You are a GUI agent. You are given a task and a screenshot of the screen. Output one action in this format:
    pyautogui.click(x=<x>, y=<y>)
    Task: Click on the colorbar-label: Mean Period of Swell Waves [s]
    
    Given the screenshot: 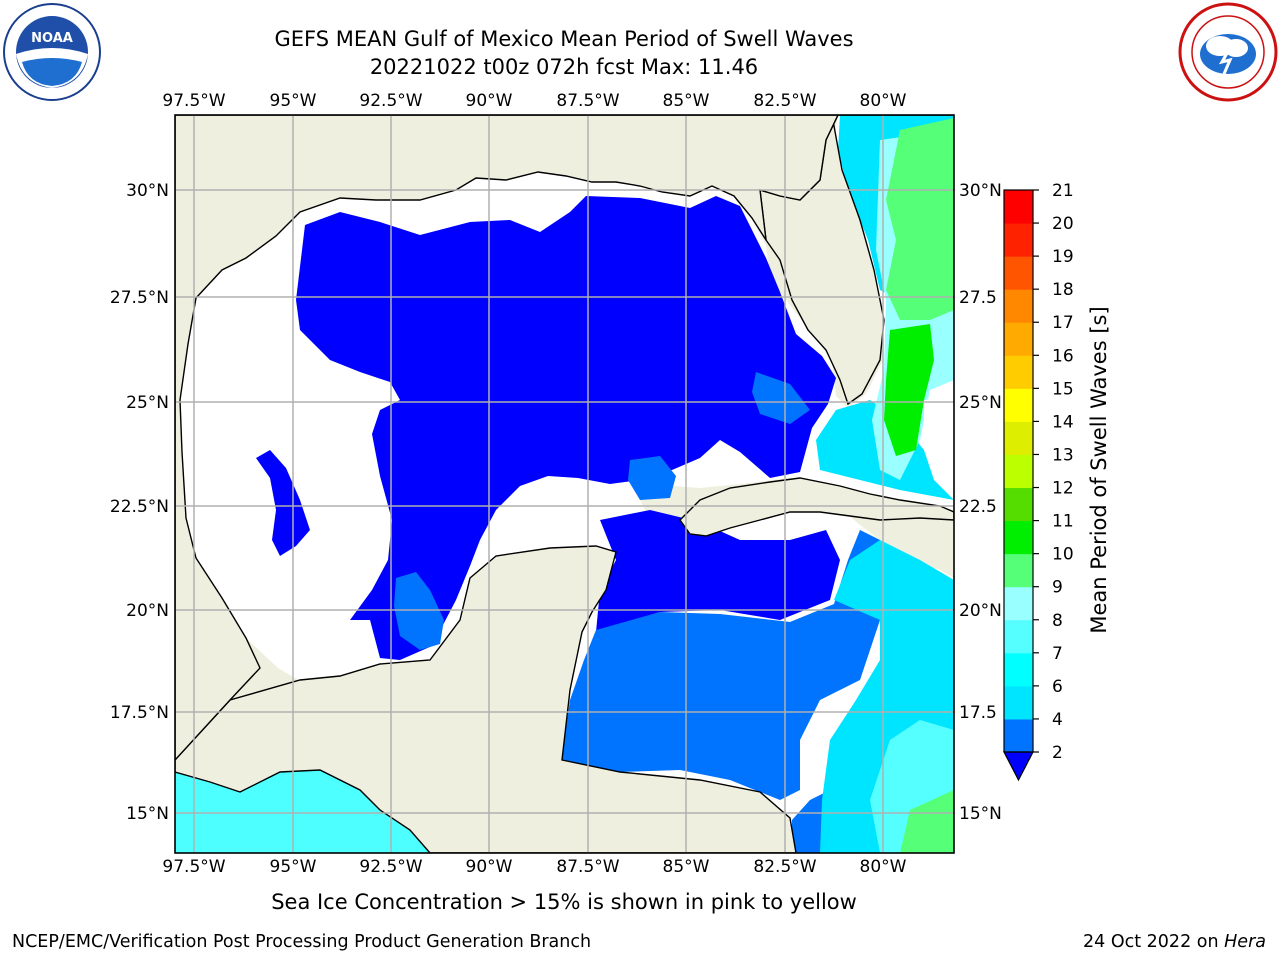 What is the action you would take?
    pyautogui.click(x=1099, y=469)
    